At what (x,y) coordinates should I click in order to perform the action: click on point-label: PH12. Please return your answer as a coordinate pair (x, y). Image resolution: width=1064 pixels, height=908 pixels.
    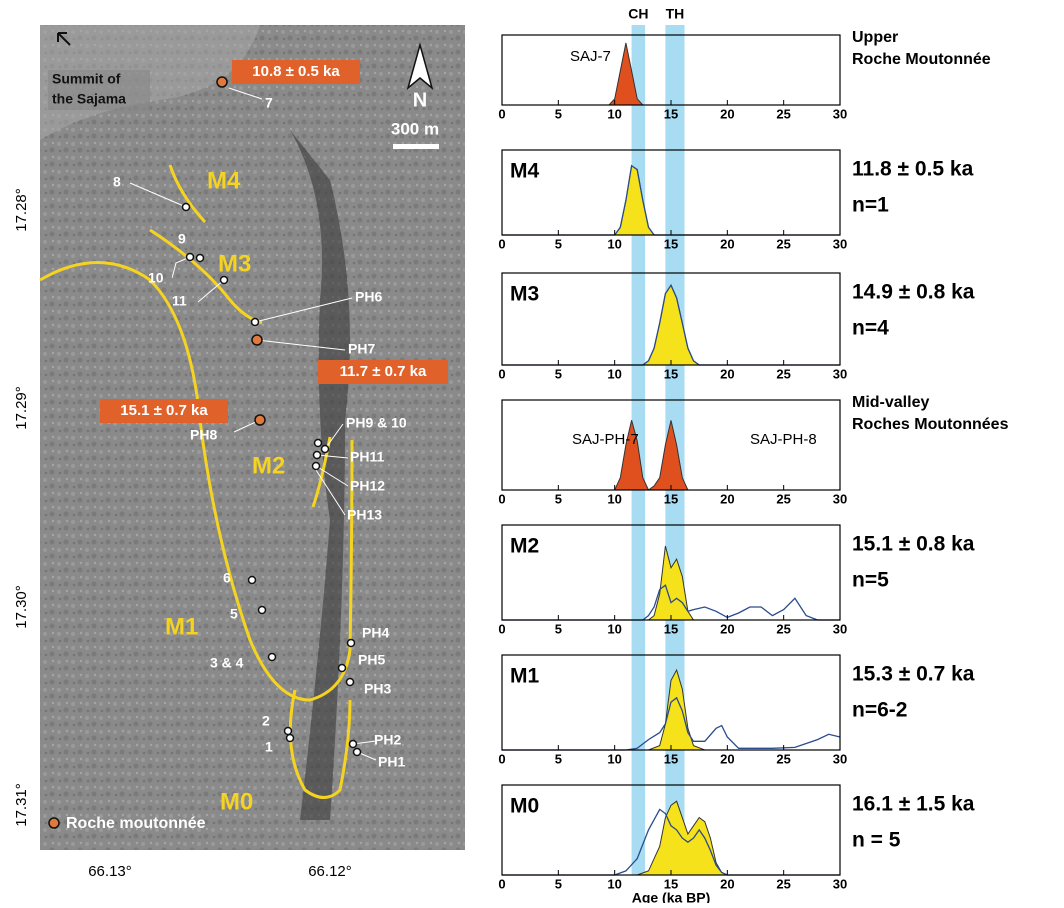
    Looking at the image, I should click on (367, 486).